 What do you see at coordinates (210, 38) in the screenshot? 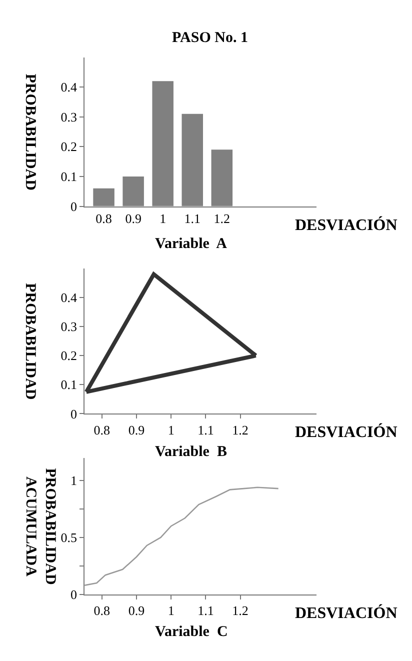
I see `chart-title: PASO No. 1` at bounding box center [210, 38].